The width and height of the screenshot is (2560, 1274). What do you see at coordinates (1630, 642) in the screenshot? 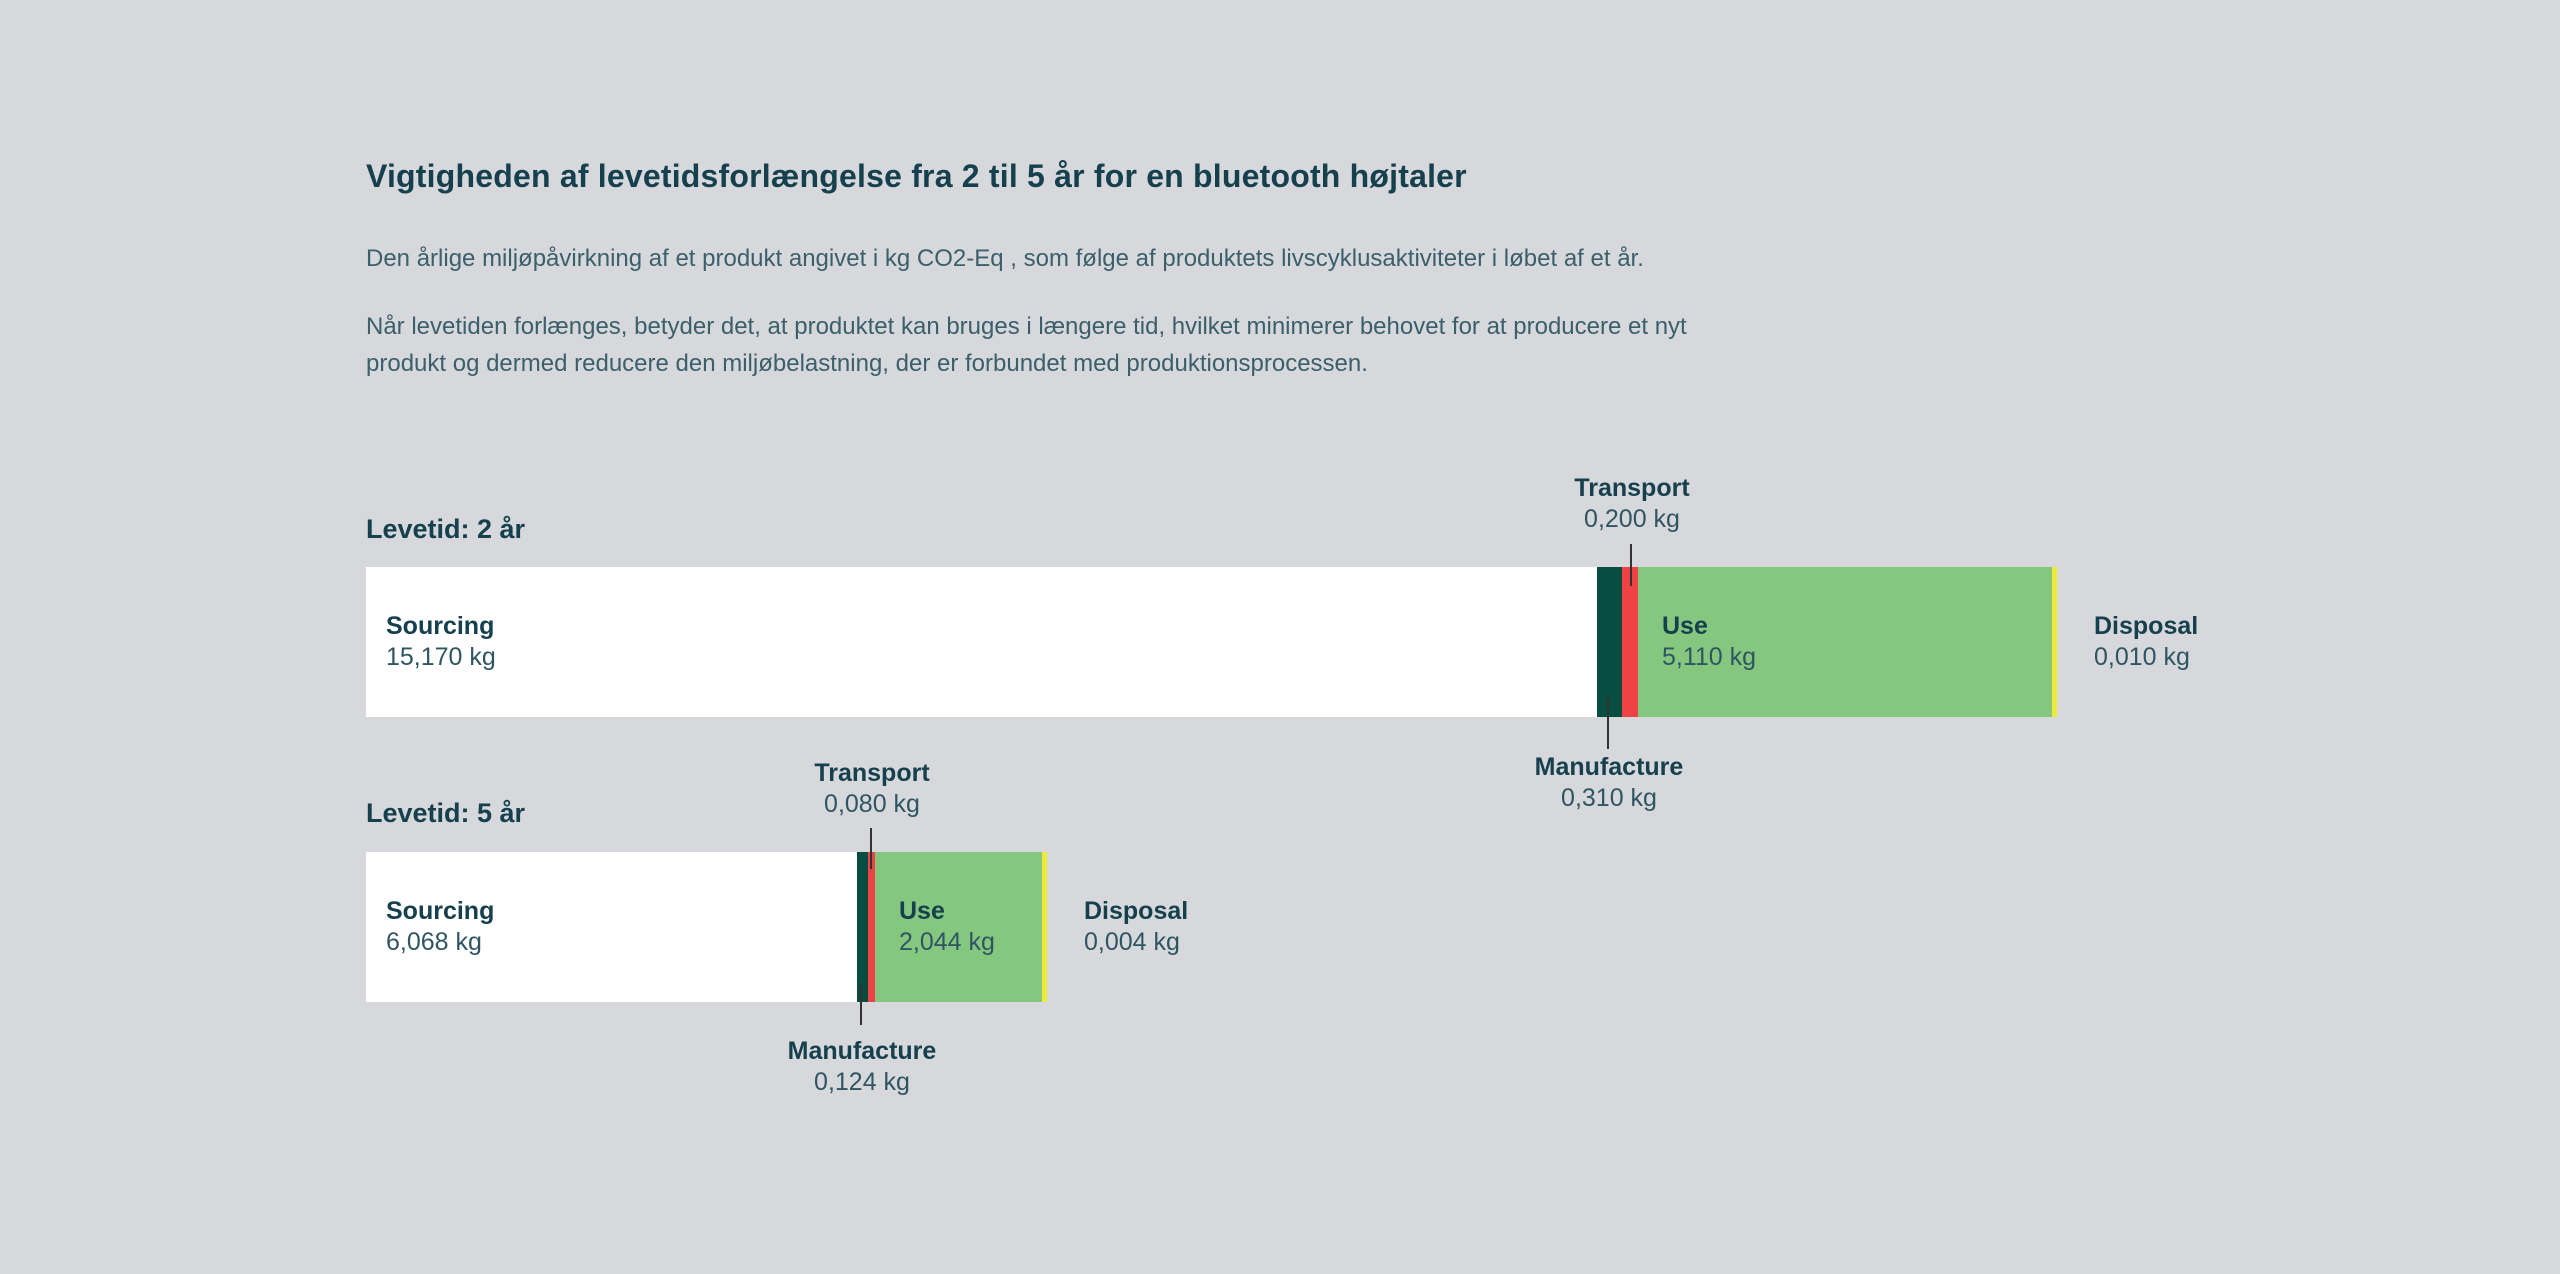
I see `chart-1-segment-transport` at bounding box center [1630, 642].